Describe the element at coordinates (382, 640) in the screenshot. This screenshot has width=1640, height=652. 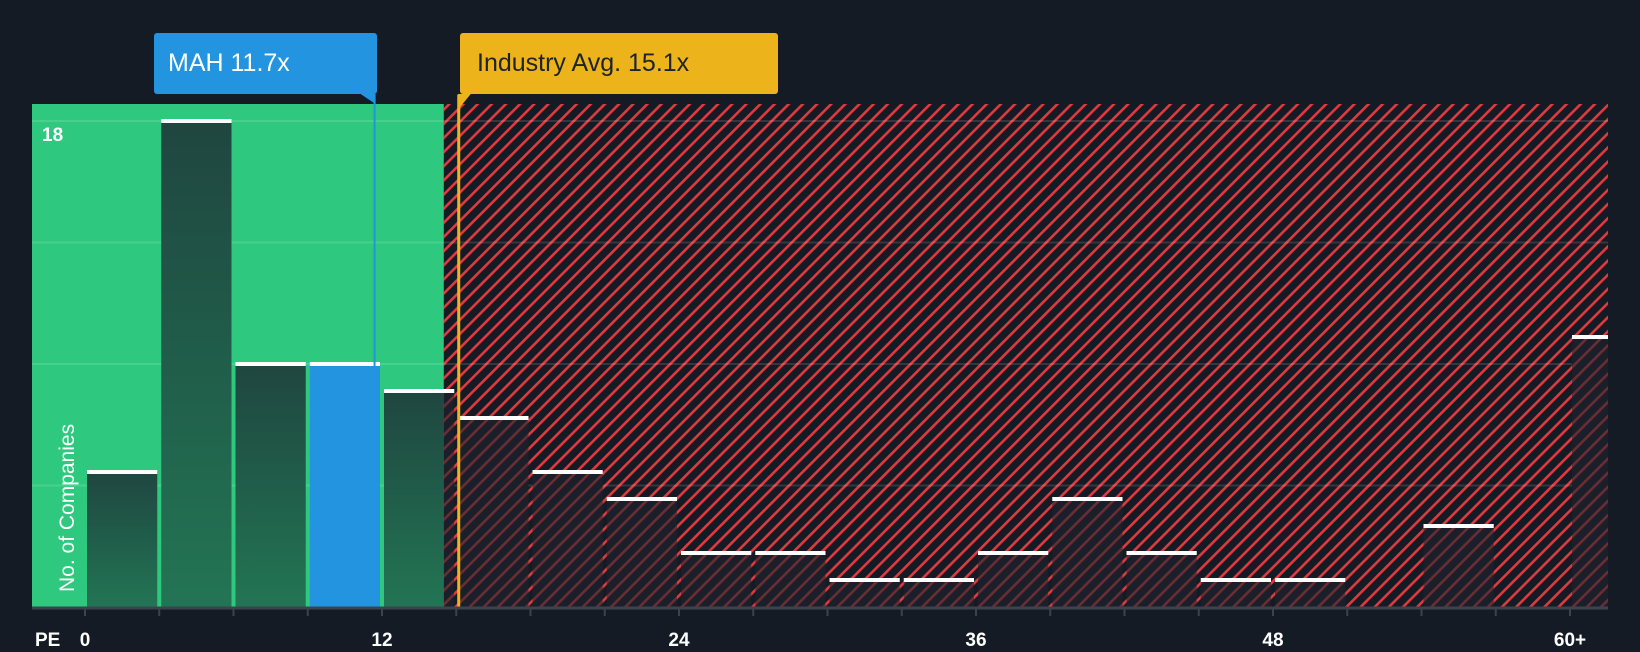
I see `x-tick-label: 12` at that location.